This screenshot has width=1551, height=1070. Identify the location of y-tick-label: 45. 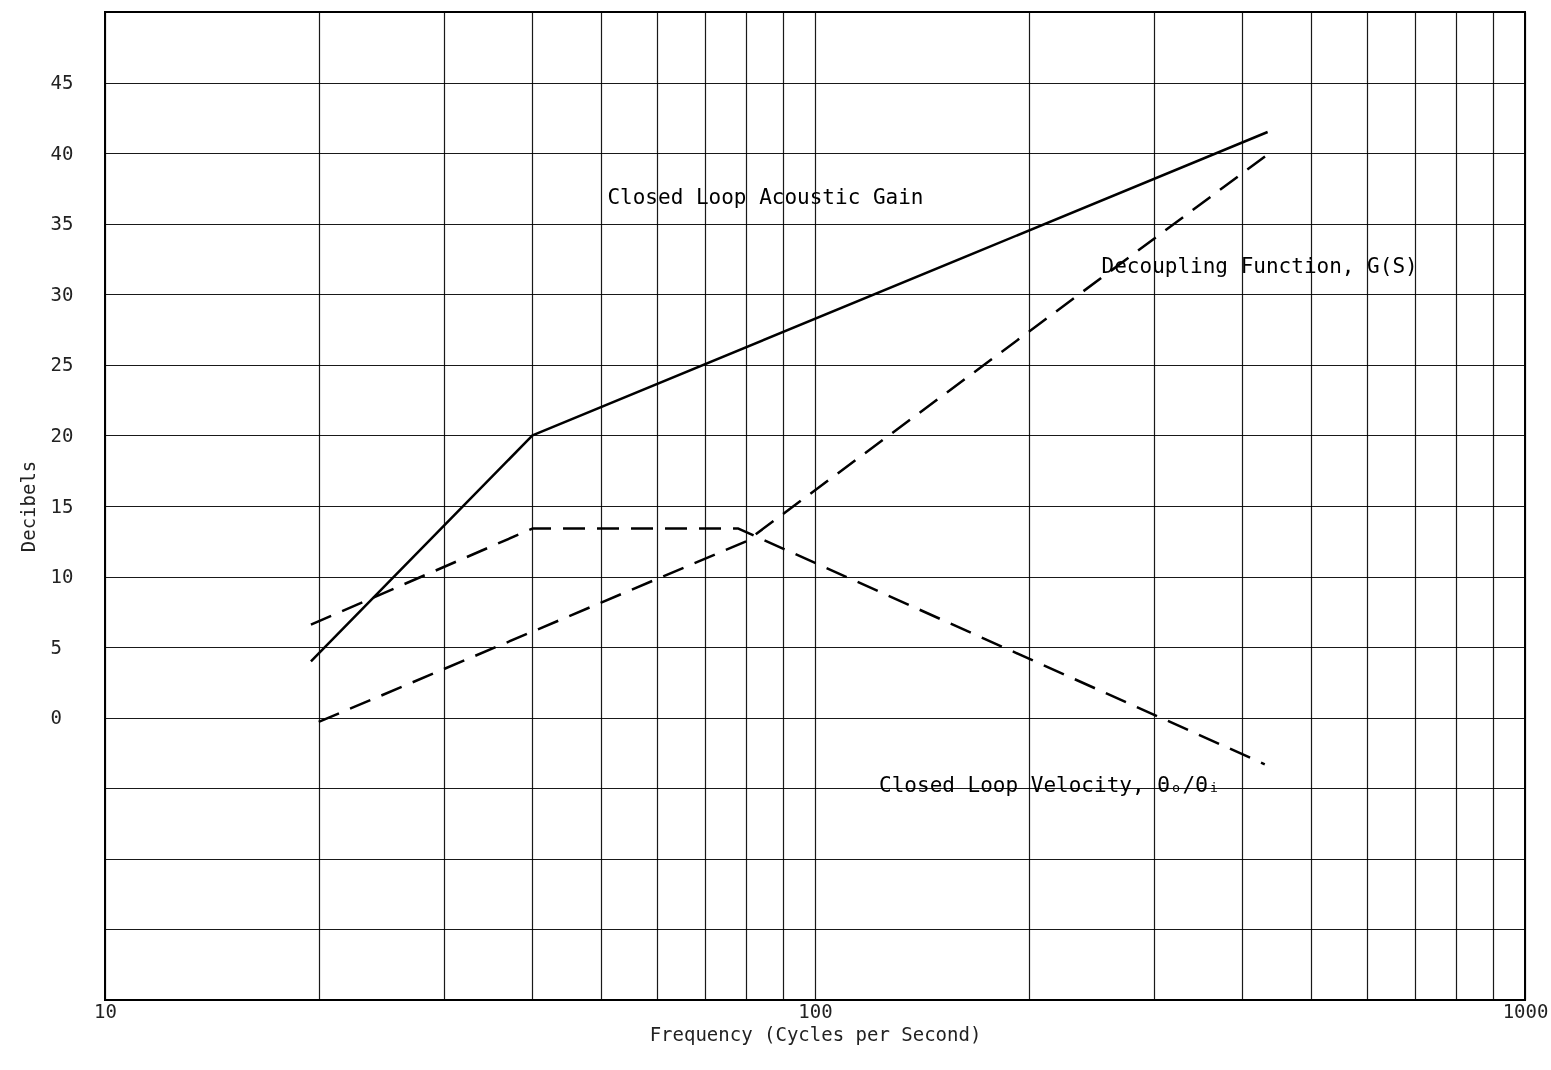
(62, 82).